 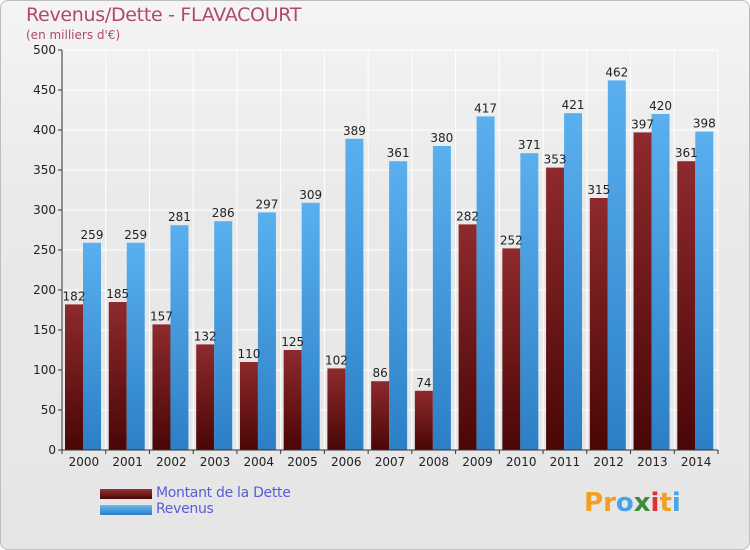 What do you see at coordinates (609, 503) in the screenshot?
I see `logo-letter: r` at bounding box center [609, 503].